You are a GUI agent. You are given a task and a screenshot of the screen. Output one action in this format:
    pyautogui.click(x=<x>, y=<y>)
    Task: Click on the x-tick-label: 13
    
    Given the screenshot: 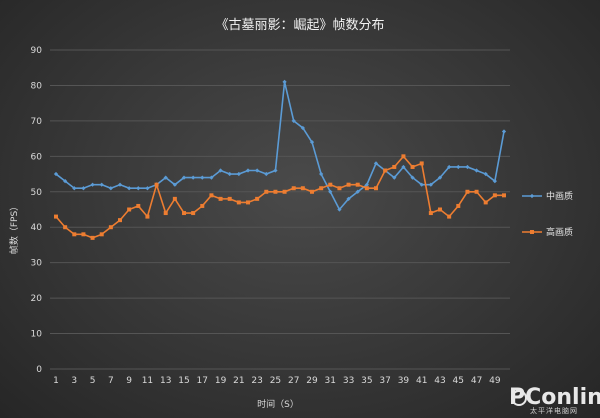 What is the action you would take?
    pyautogui.click(x=165, y=381)
    